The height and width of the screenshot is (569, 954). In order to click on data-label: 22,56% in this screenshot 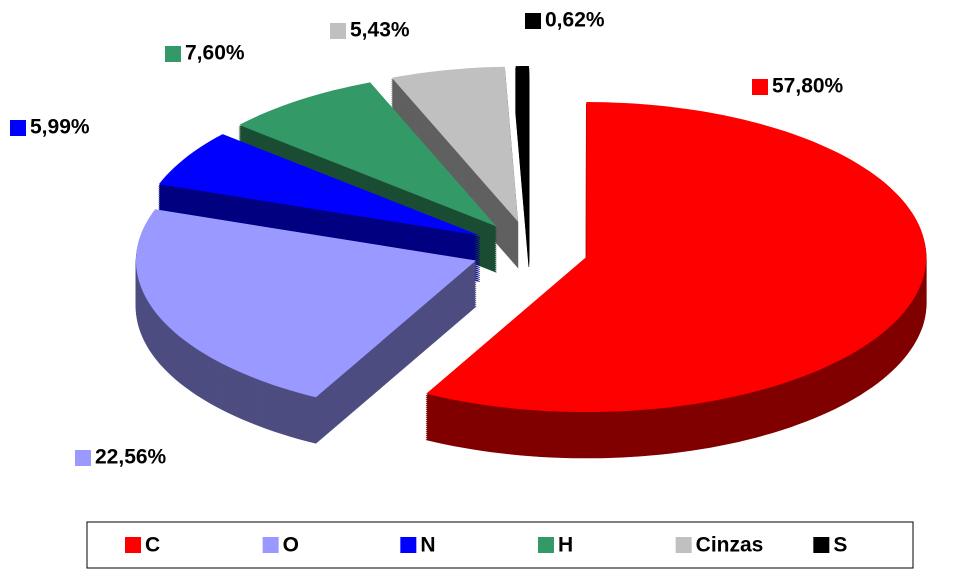, I will do `click(131, 457)`.